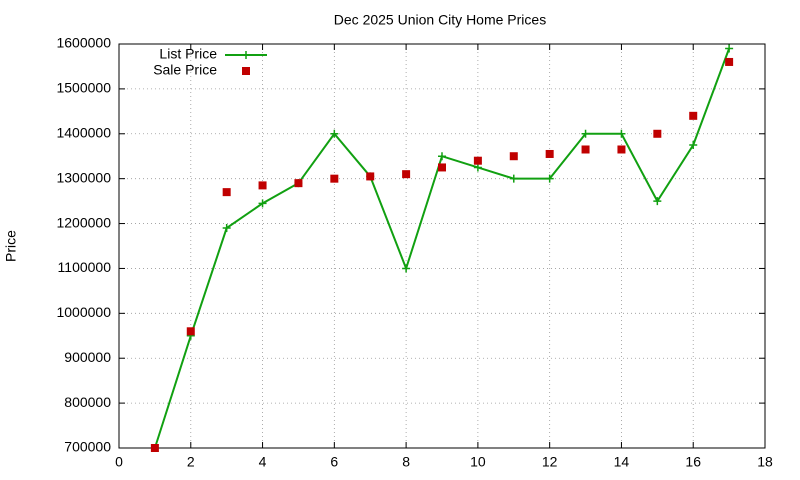 This screenshot has height=480, width=800. Describe the element at coordinates (83, 43) in the screenshot. I see `y-tick-label: 1600000` at that location.